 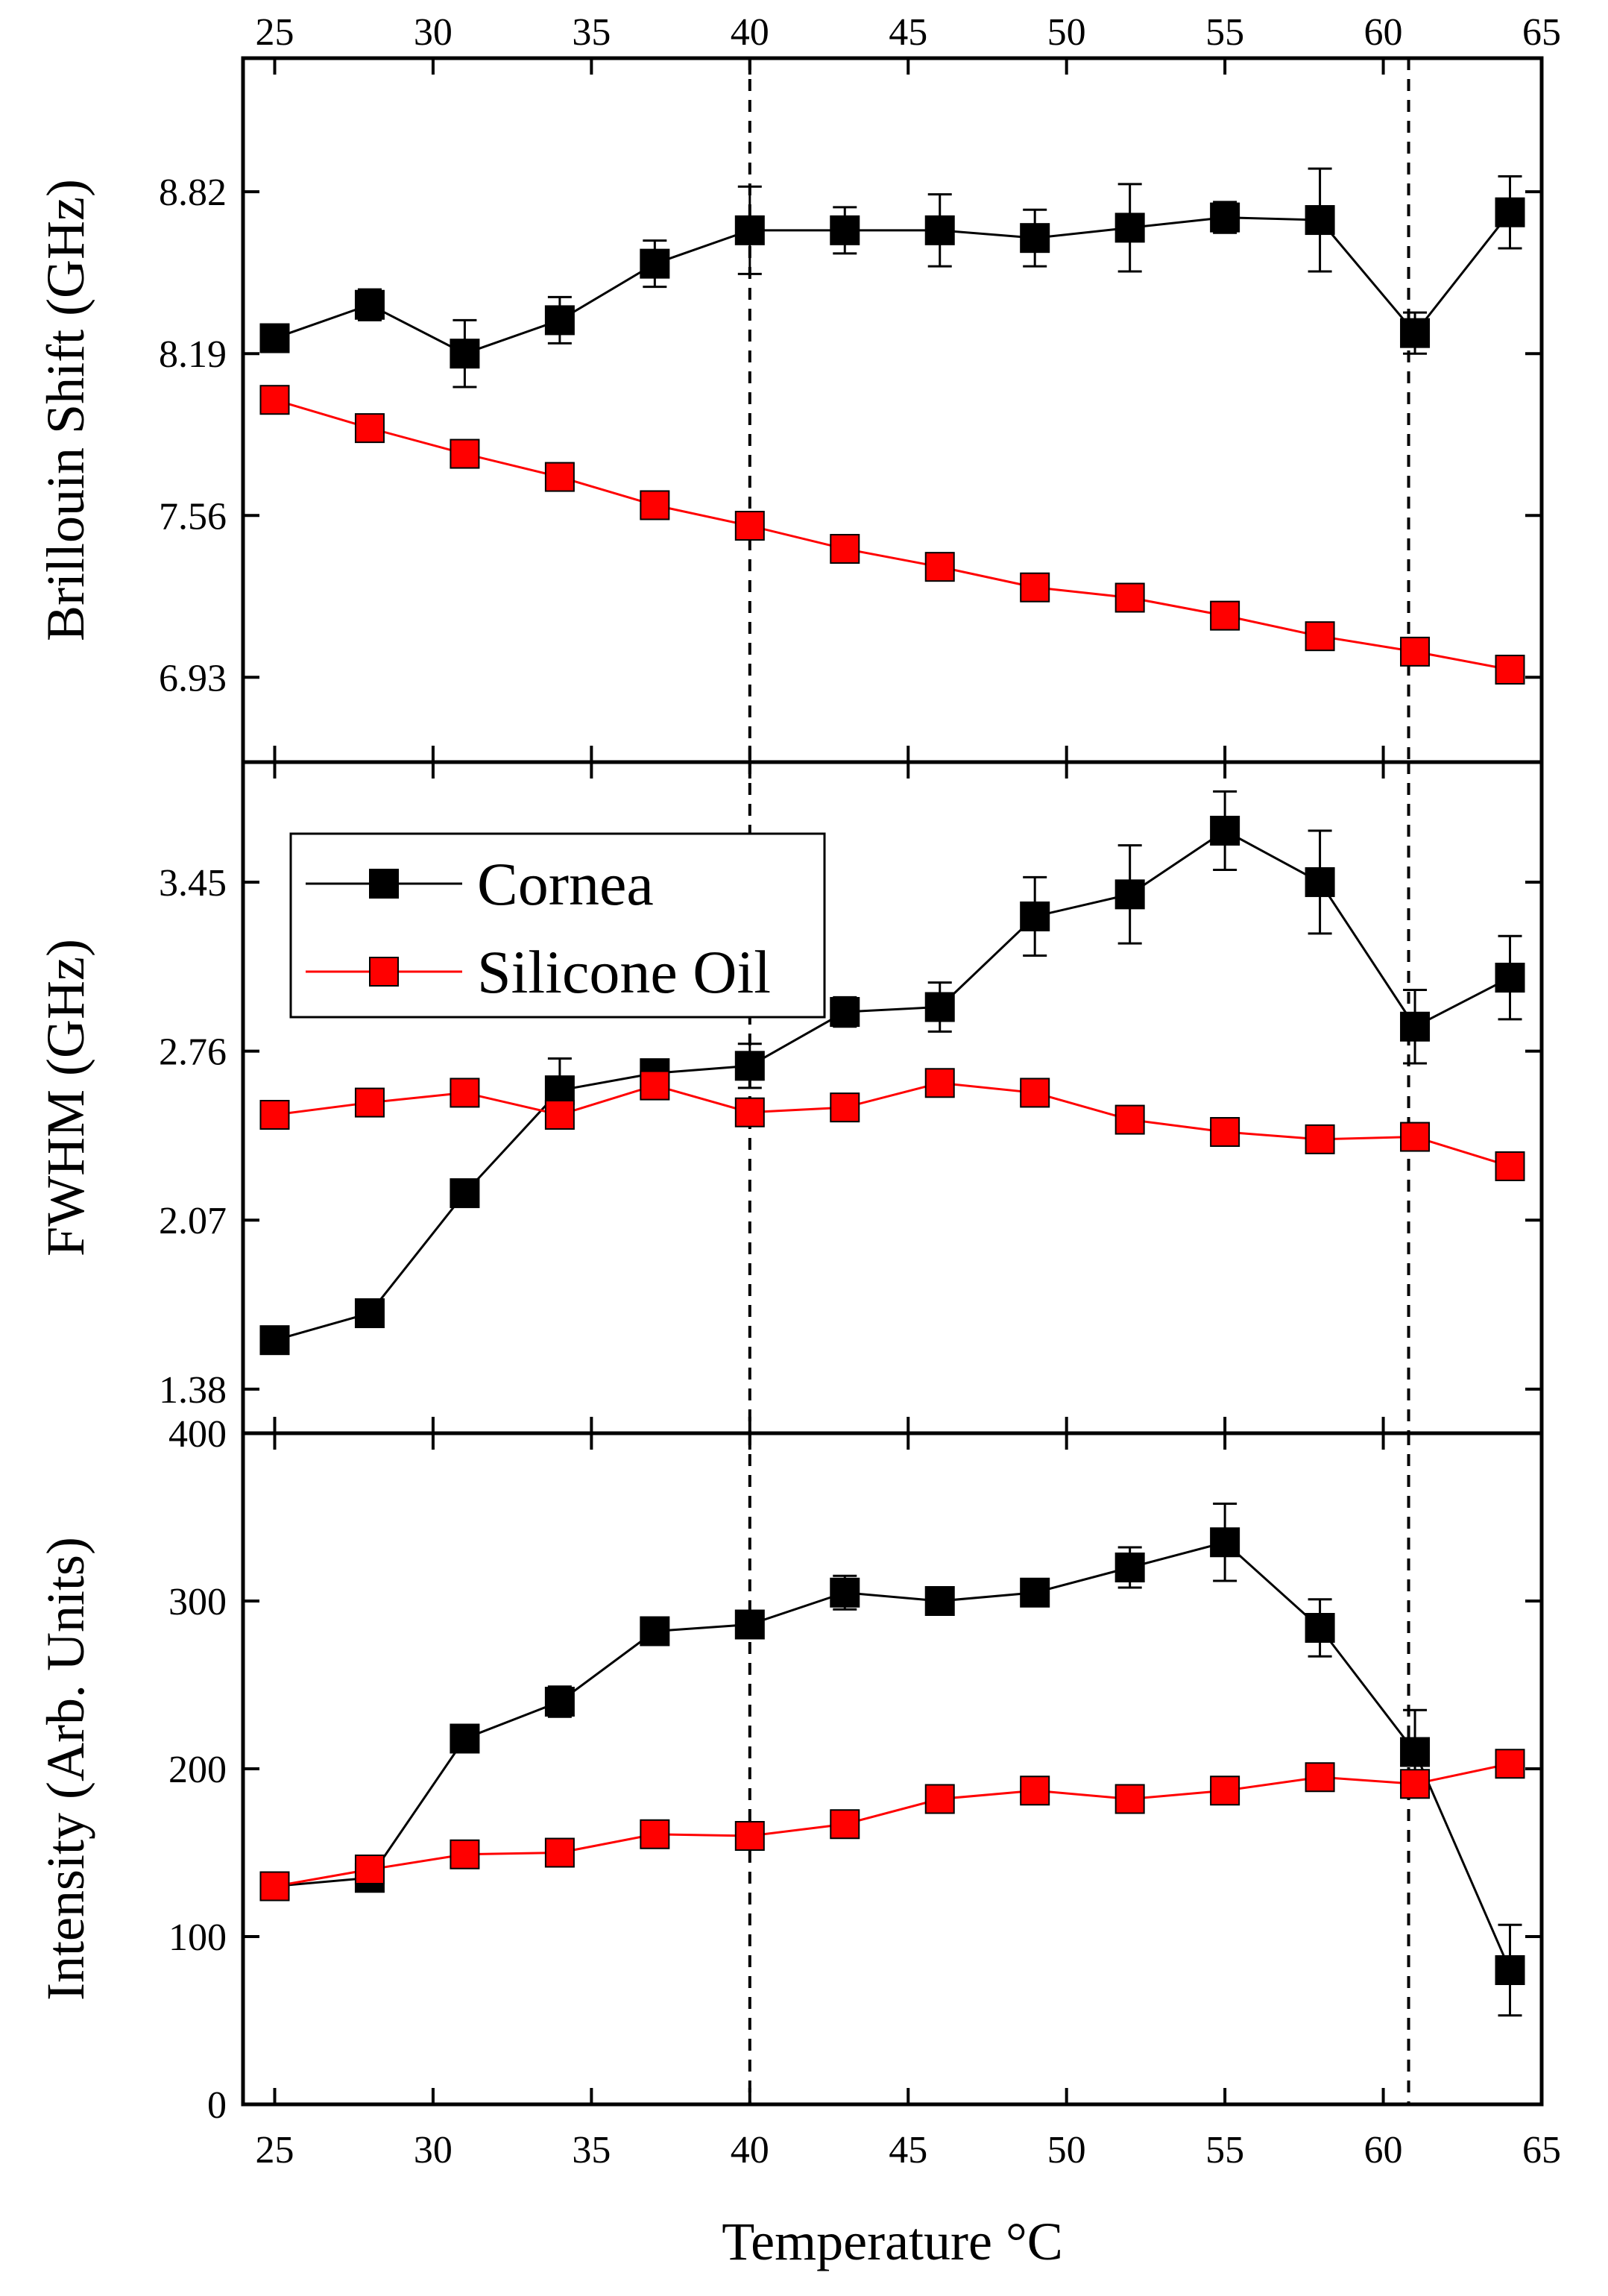 I want to click on y-tick-label: 2.07, so click(x=193, y=1221).